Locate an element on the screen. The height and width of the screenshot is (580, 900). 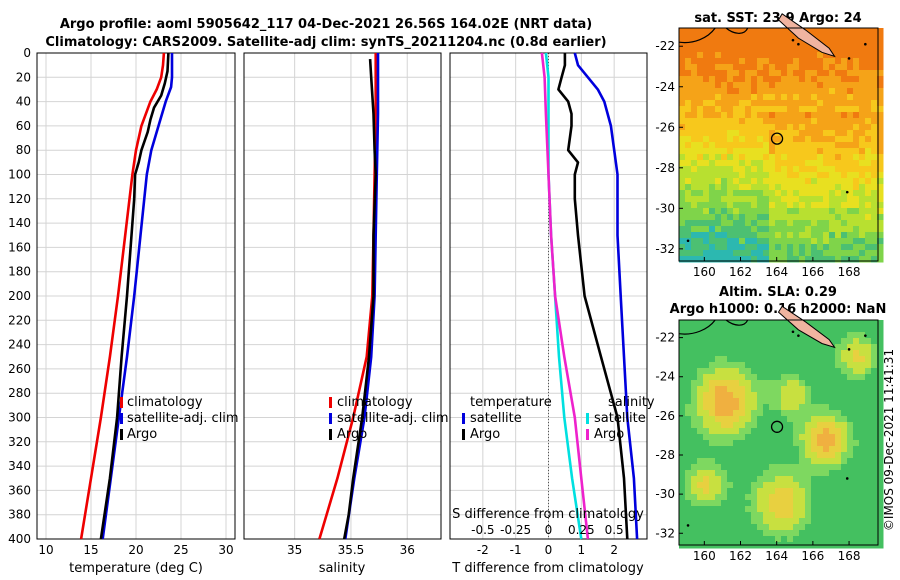
island-dot is located at coordinates (847, 192).